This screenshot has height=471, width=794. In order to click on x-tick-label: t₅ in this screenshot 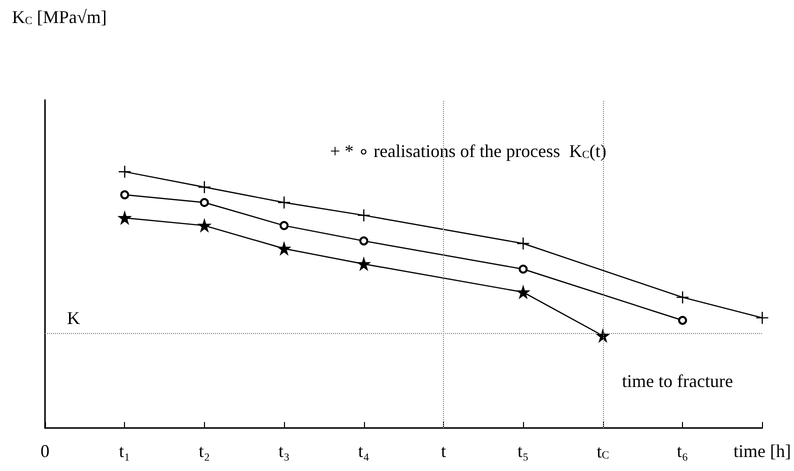, I will do `click(523, 451)`.